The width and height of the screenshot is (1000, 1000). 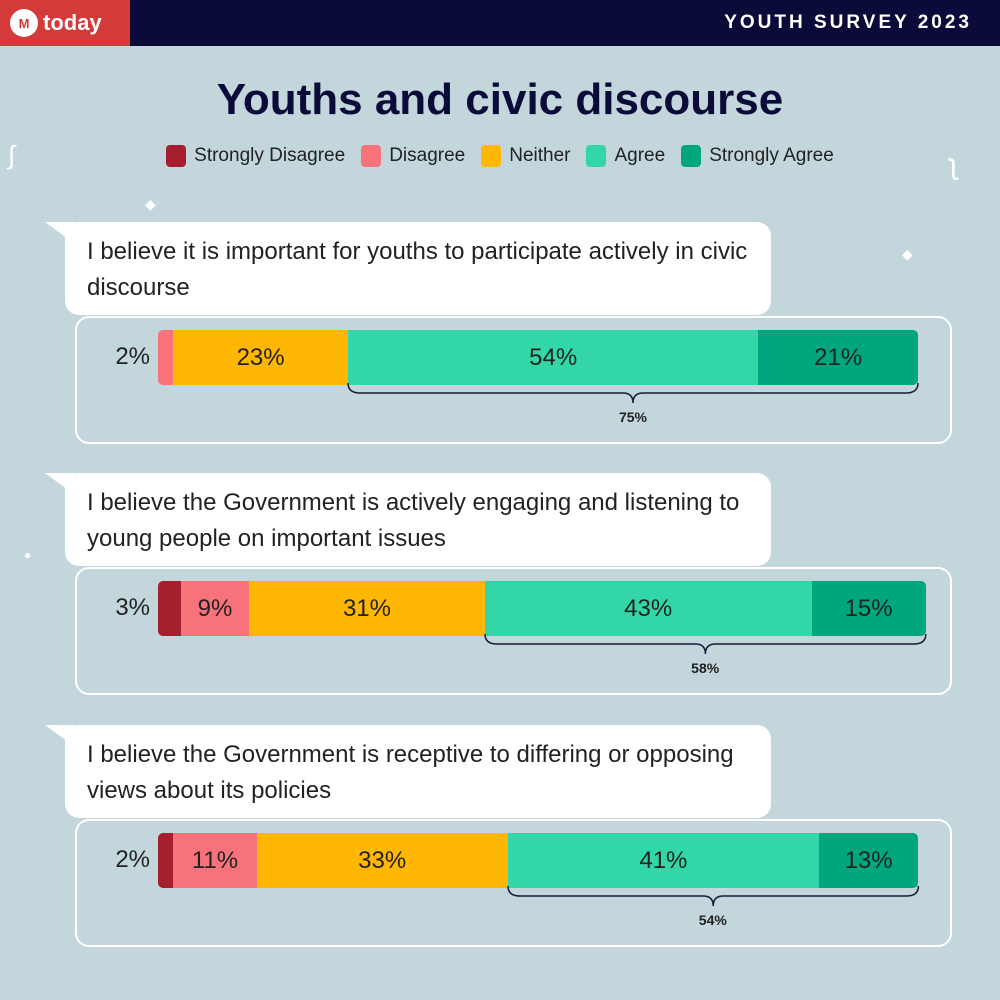 I want to click on bar-segment-agree: 43%, so click(x=648, y=608).